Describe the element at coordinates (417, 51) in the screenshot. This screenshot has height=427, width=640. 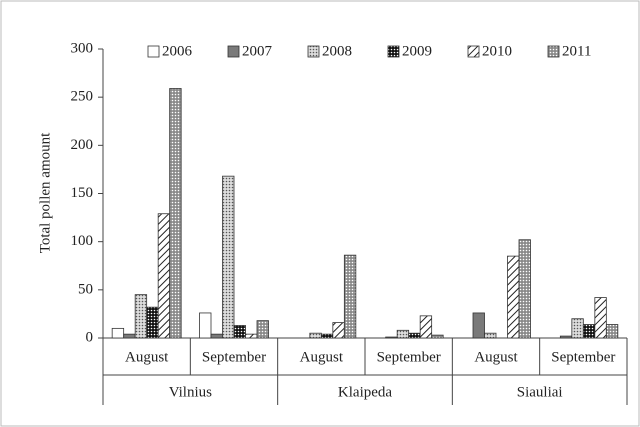
I see `legend-label: 2009` at that location.